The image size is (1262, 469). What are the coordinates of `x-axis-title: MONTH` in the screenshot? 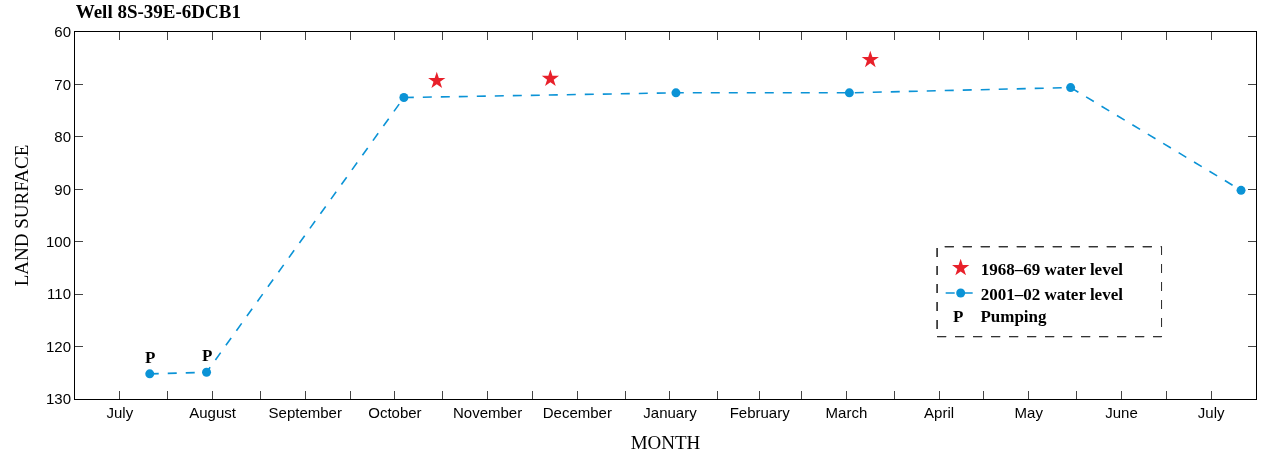 It's located at (665, 442).